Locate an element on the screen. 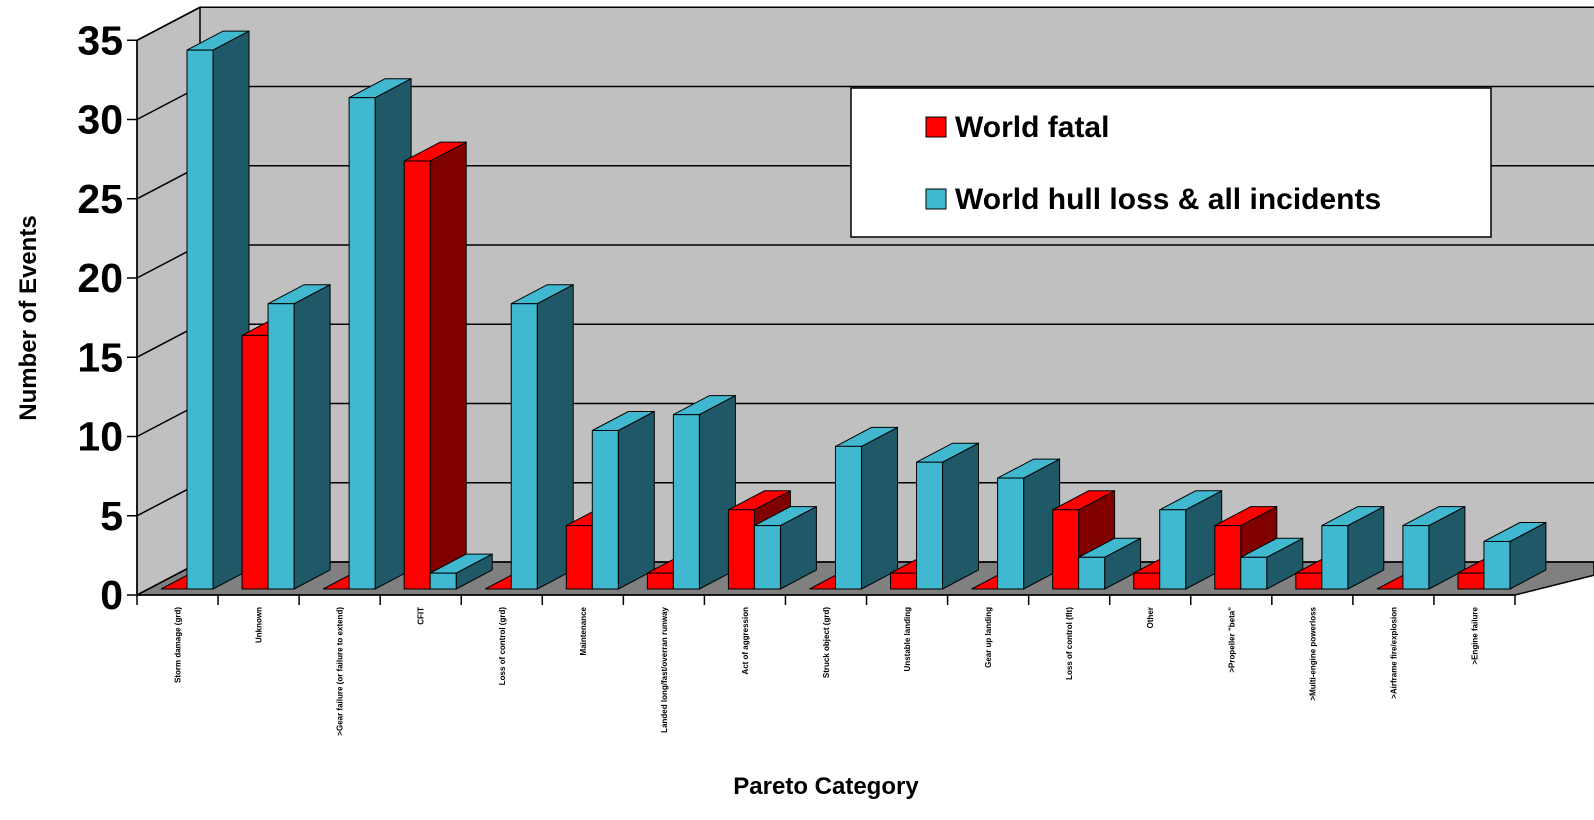 Image resolution: width=1594 pixels, height=820 pixels. x-tick-label: Landed long/fast/overran runway is located at coordinates (664, 669).